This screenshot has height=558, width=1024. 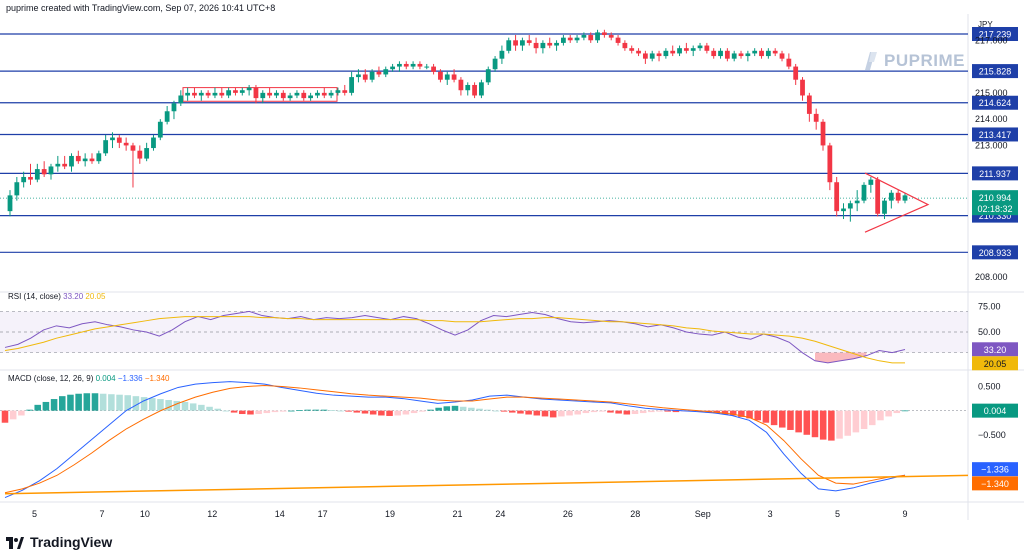 I want to click on rsi-title: RSI (14, close), so click(x=34, y=296).